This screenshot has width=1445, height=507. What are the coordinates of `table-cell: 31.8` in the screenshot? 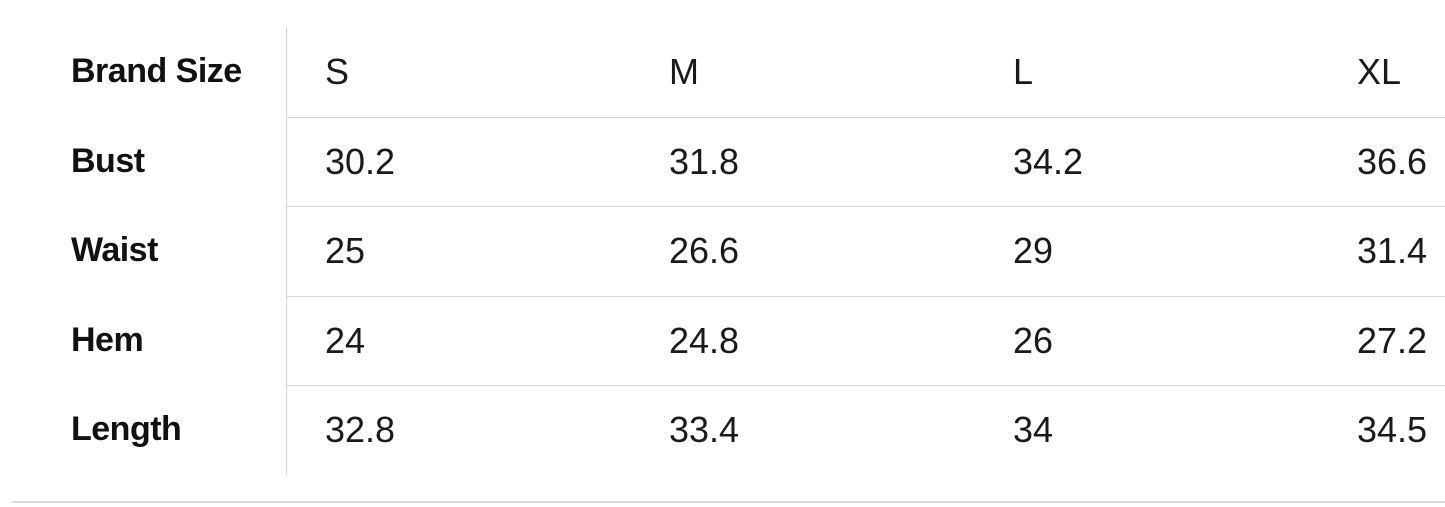 It's located at (704, 161).